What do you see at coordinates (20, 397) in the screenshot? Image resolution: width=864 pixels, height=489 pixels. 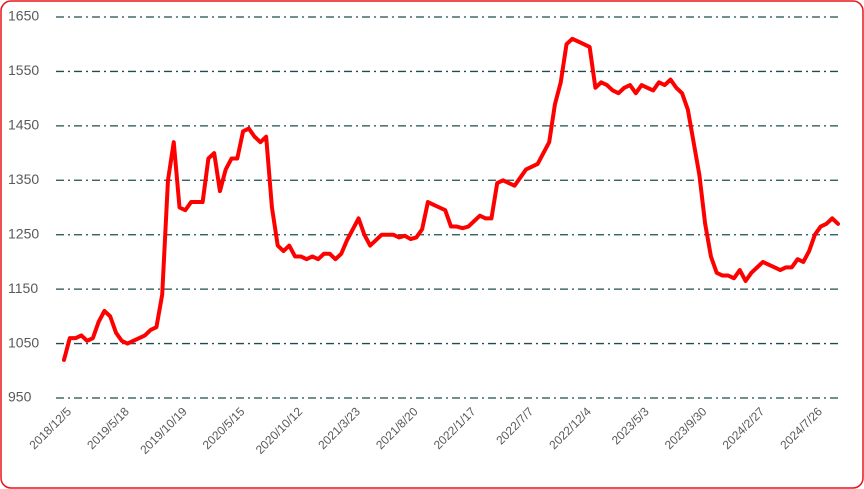 I see `y-tick-label: 950` at bounding box center [20, 397].